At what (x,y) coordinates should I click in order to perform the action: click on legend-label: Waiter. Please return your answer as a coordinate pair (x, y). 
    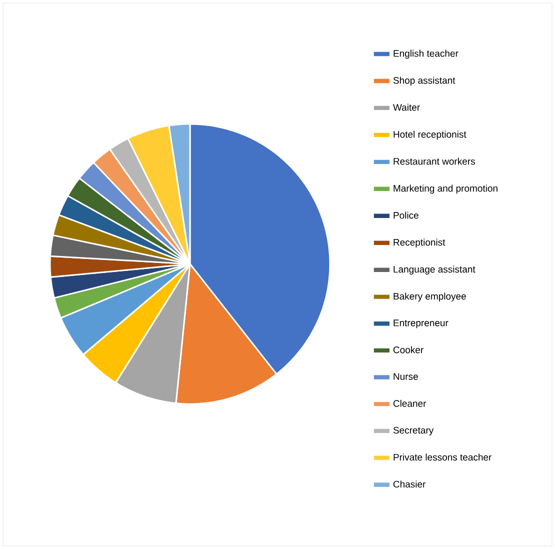
    Looking at the image, I should click on (406, 107).